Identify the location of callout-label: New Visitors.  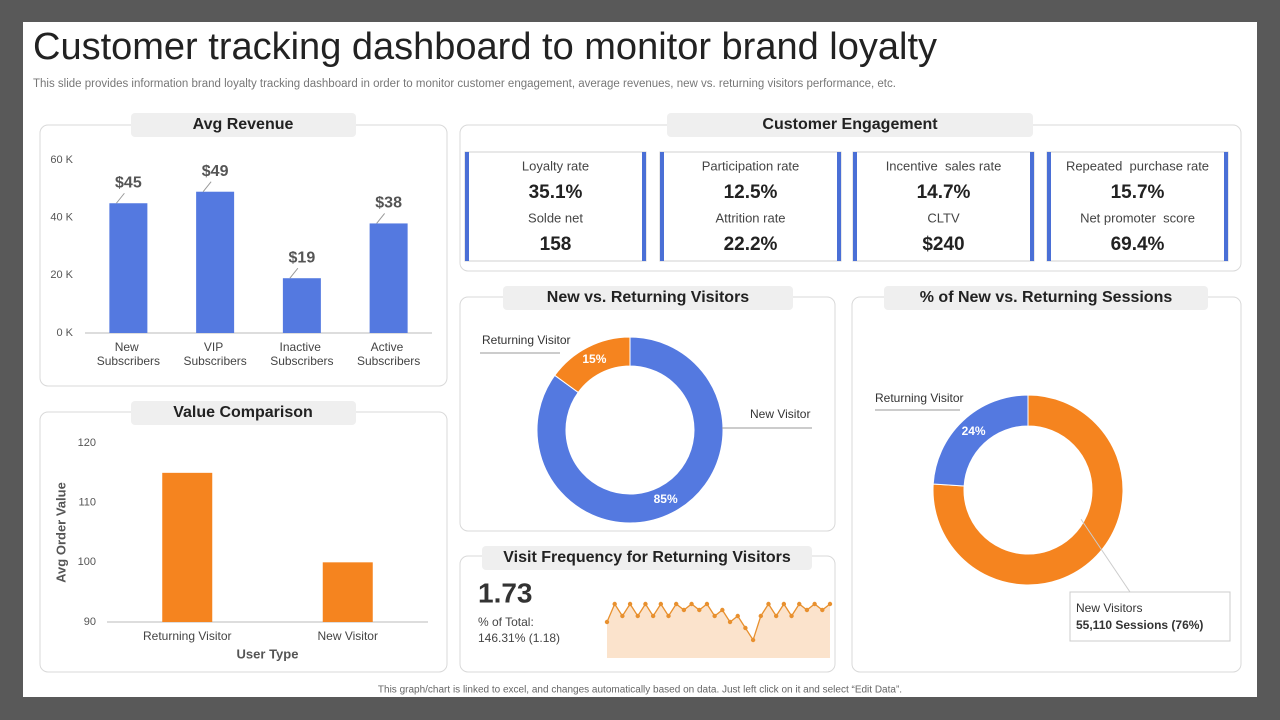
(1109, 608).